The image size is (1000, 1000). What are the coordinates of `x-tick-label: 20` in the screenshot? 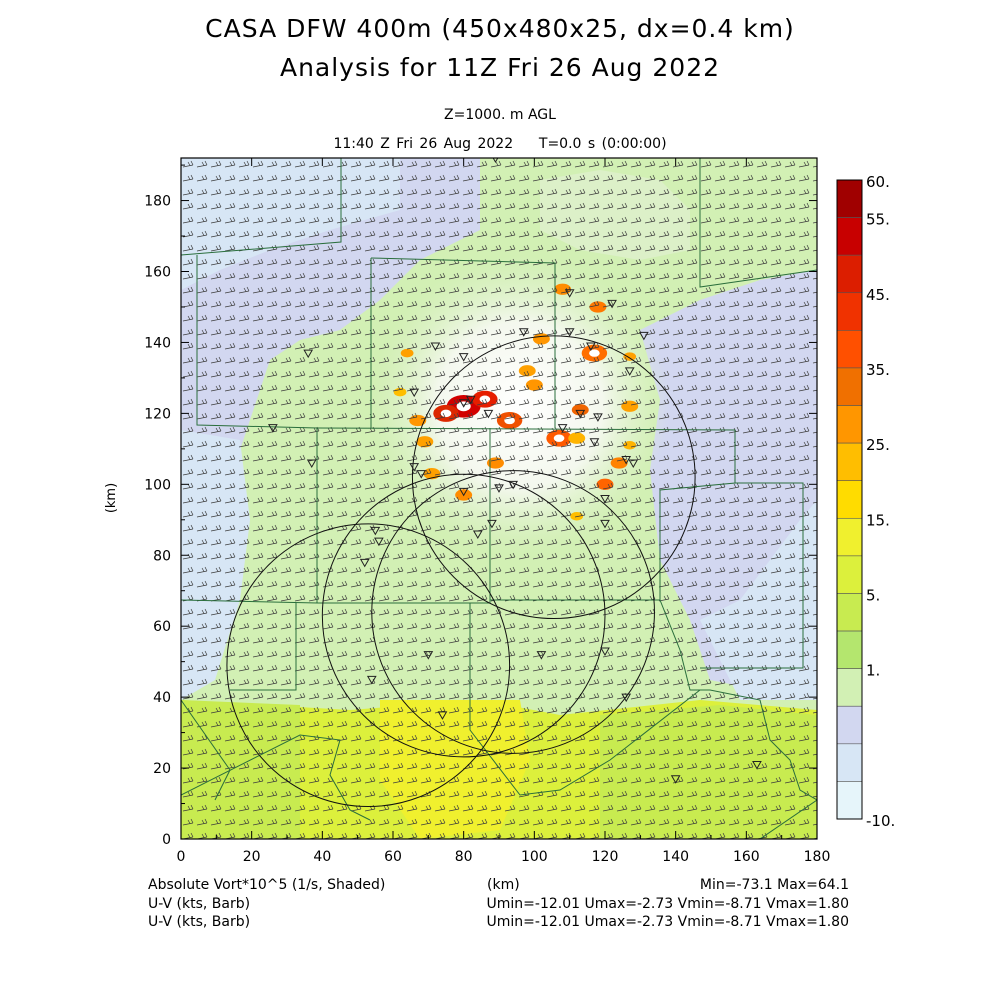 It's located at (252, 857).